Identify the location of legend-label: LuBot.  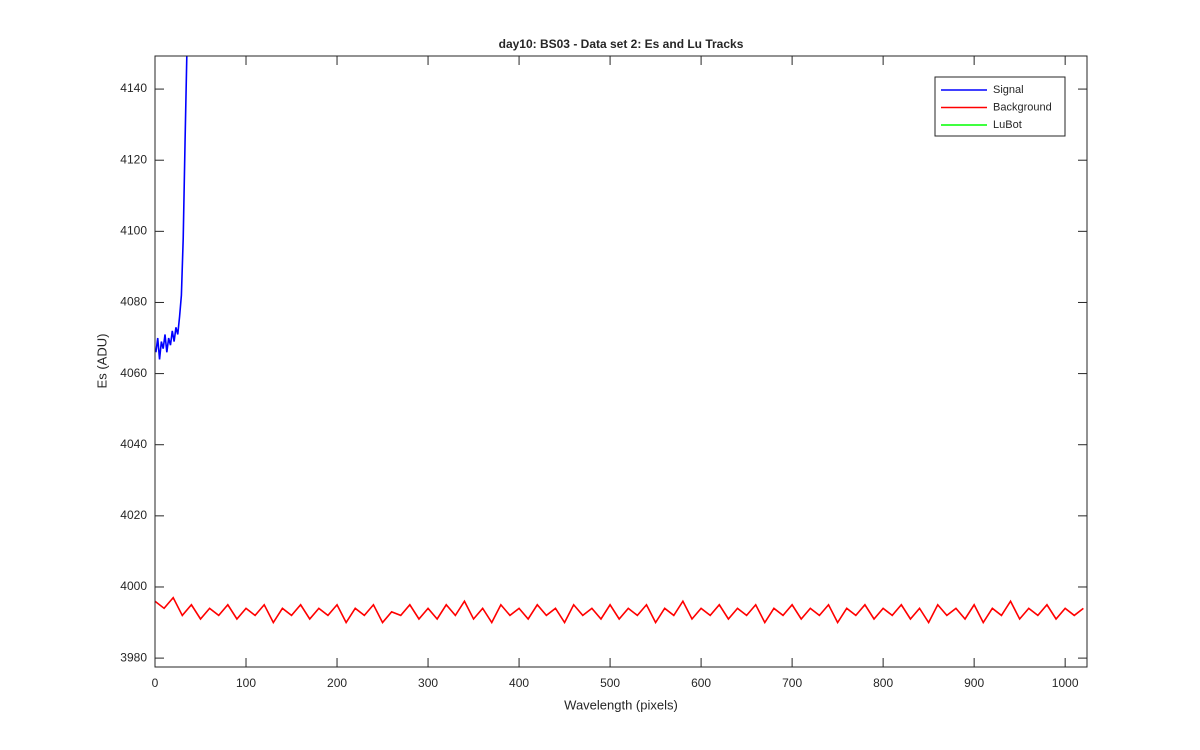
(1007, 125).